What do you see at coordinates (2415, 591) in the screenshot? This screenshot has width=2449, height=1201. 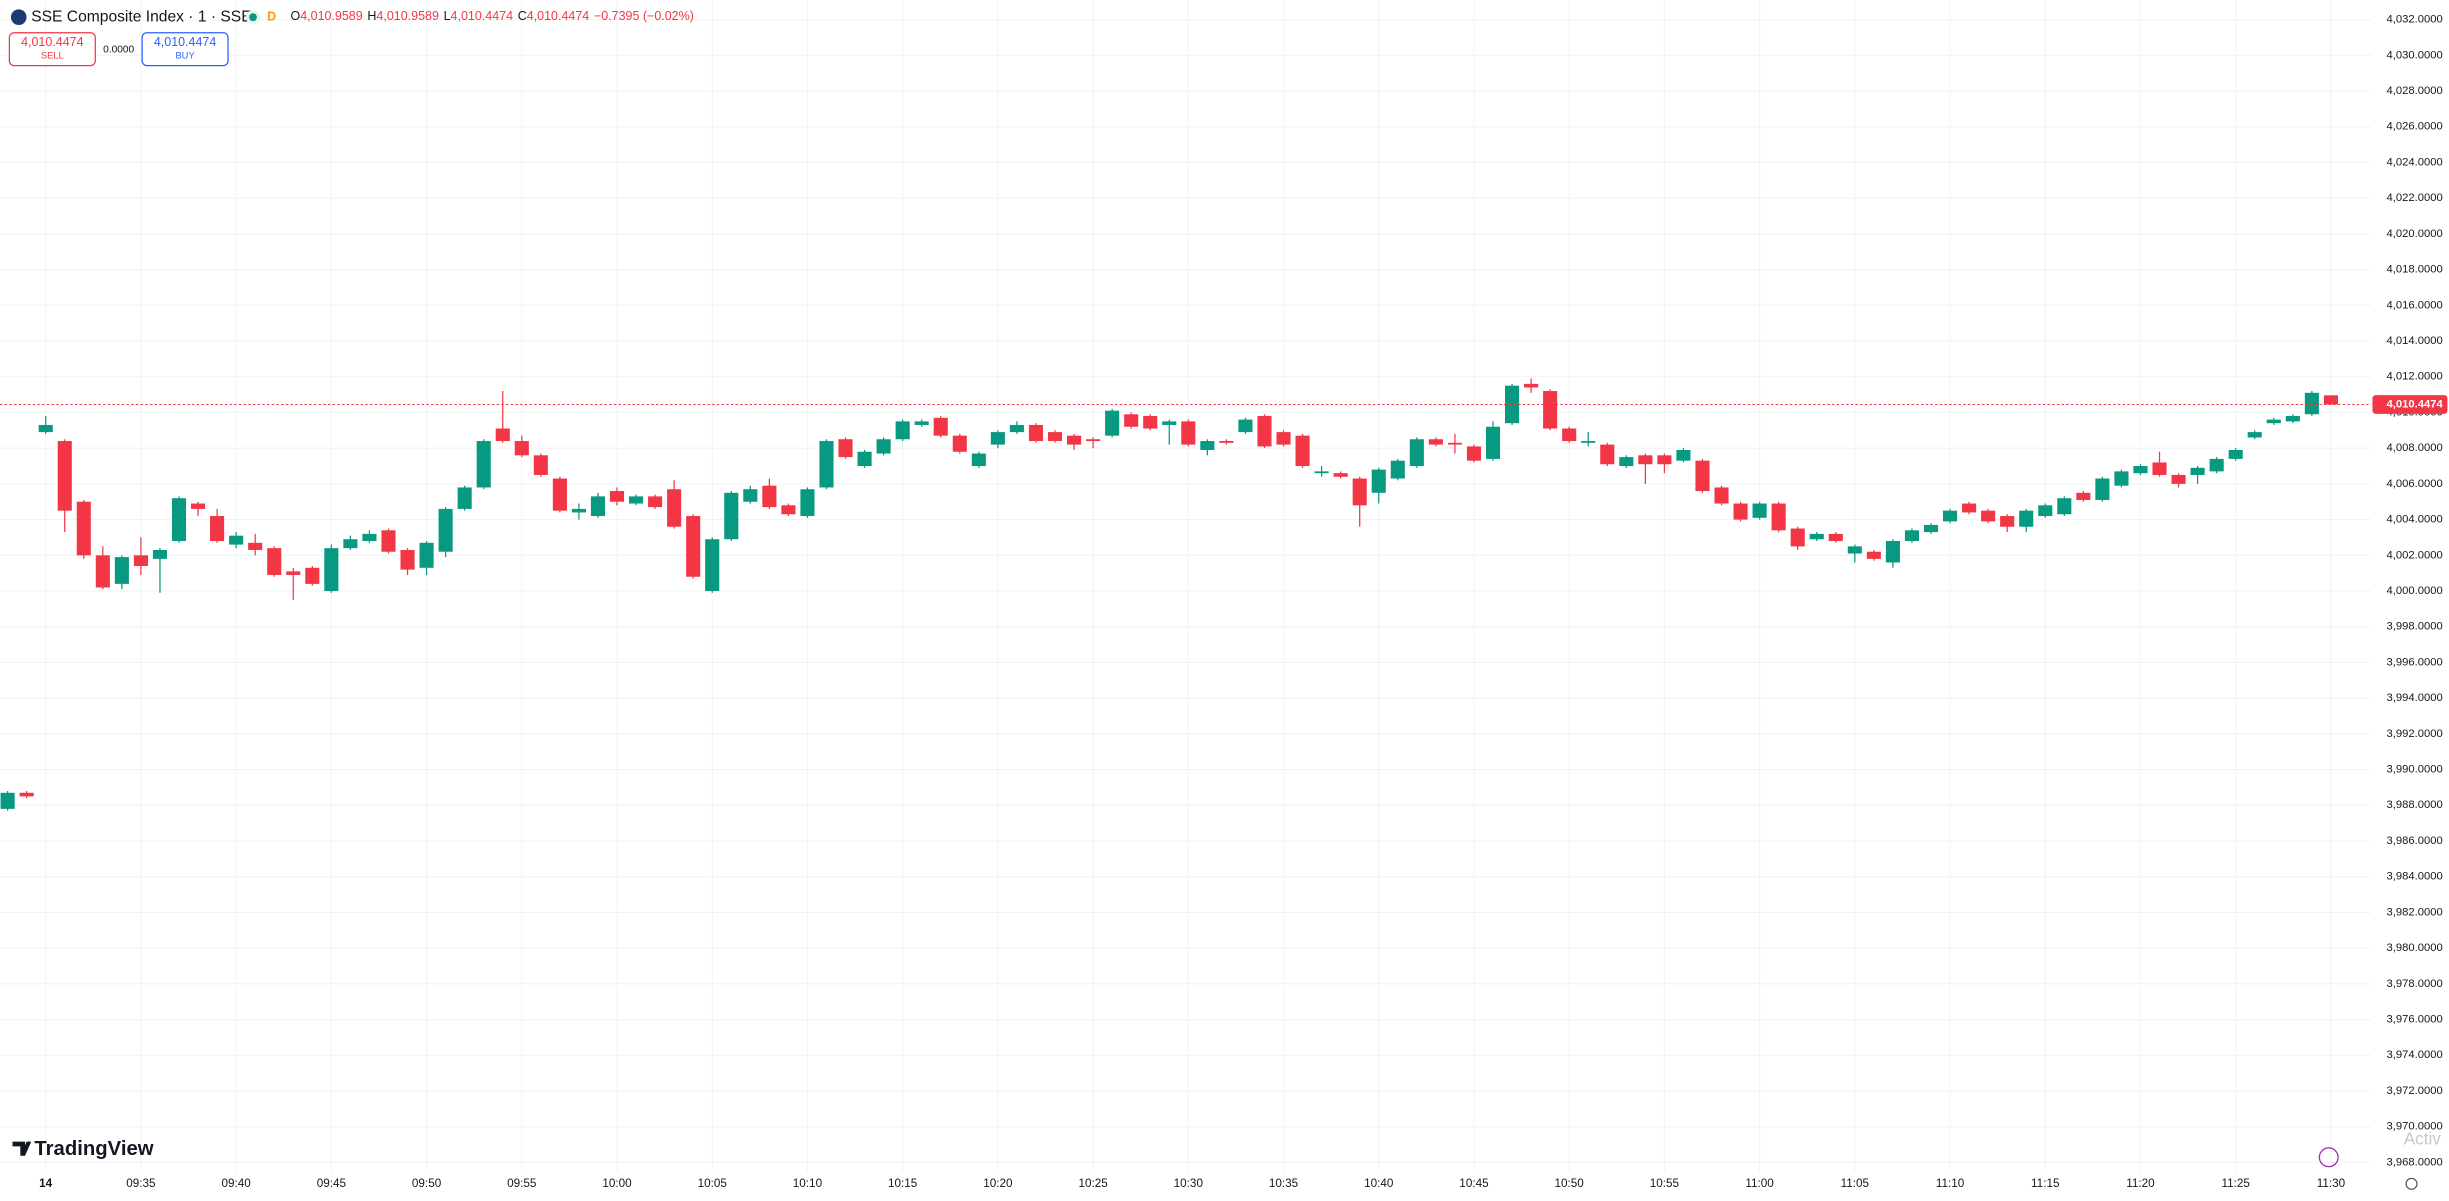 I see `y-tick-label: 4,000.0000` at bounding box center [2415, 591].